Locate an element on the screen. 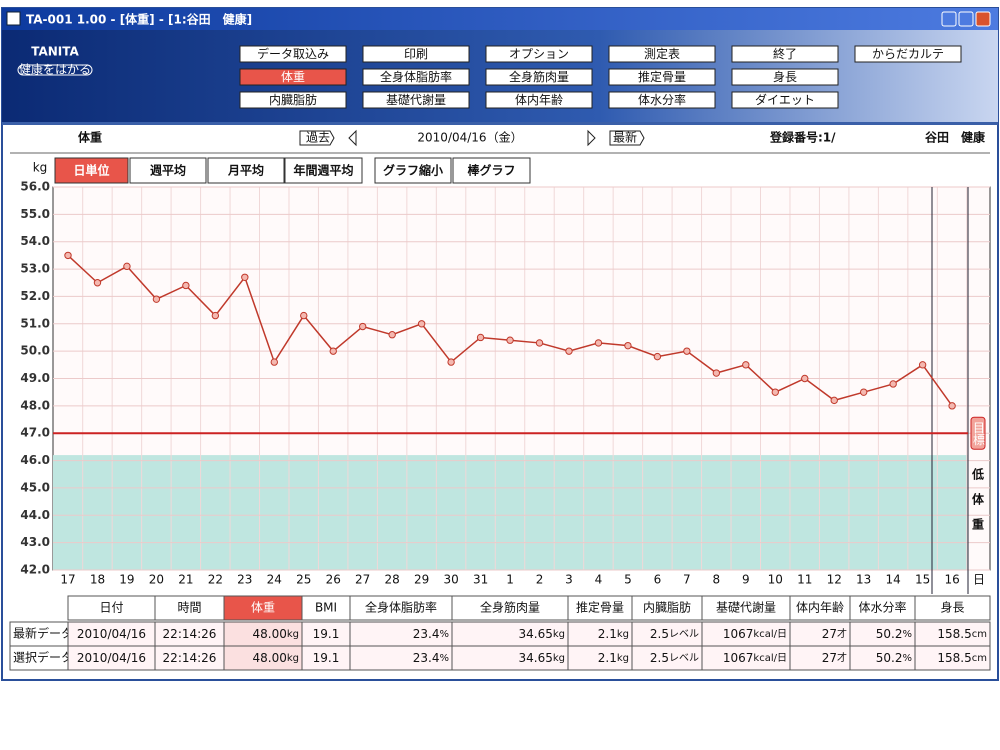 The height and width of the screenshot is (750, 1000). close-button is located at coordinates (983, 19).